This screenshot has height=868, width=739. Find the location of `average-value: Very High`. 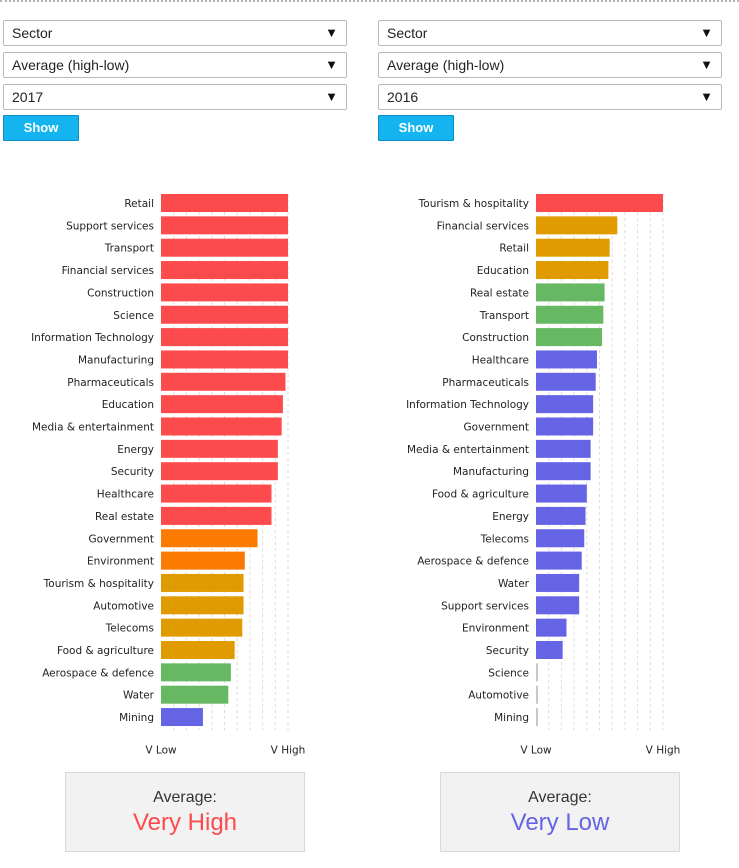

average-value: Very High is located at coordinates (185, 822).